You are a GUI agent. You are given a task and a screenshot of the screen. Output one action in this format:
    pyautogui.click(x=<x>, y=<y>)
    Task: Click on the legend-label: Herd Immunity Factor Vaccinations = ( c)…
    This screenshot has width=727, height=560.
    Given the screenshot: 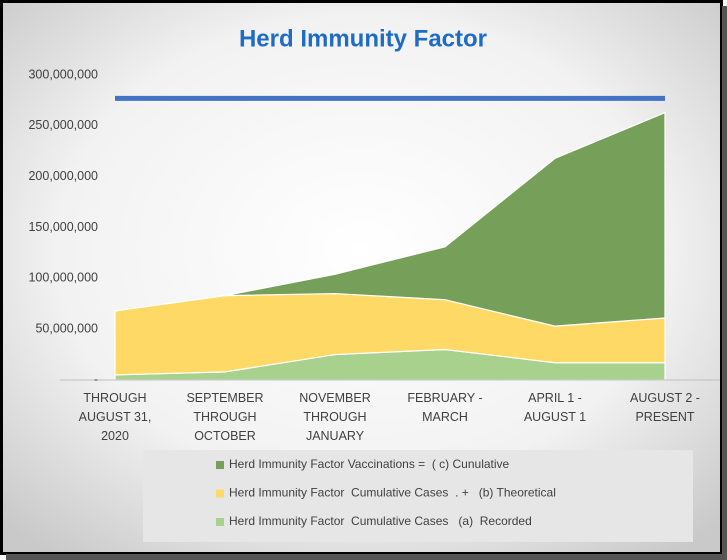 What is the action you would take?
    pyautogui.click(x=369, y=464)
    